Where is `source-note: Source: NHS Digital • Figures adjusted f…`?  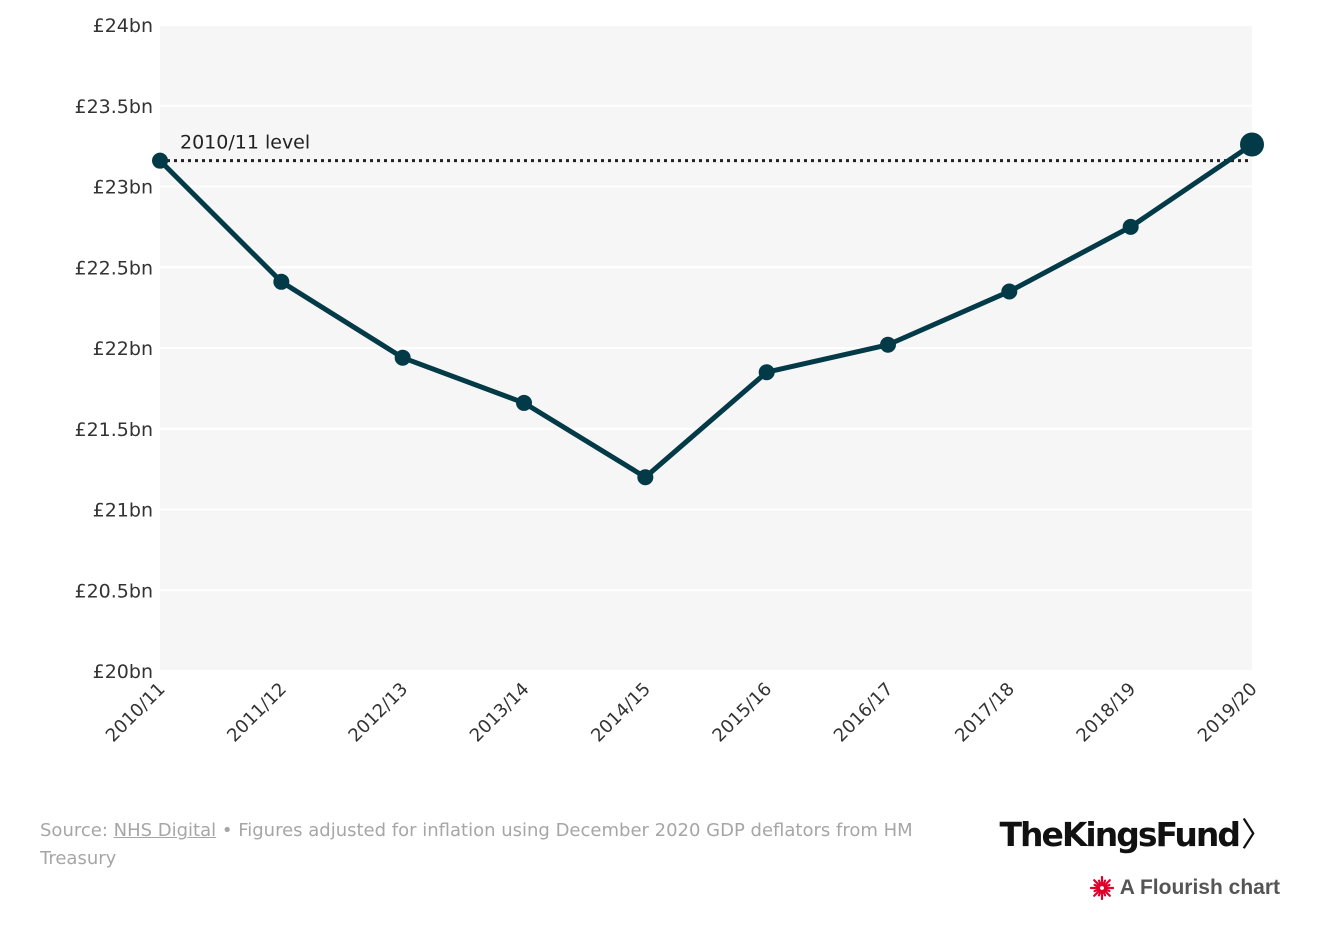 source-note: Source: NHS Digital • Figures adjusted f… is located at coordinates (490, 845).